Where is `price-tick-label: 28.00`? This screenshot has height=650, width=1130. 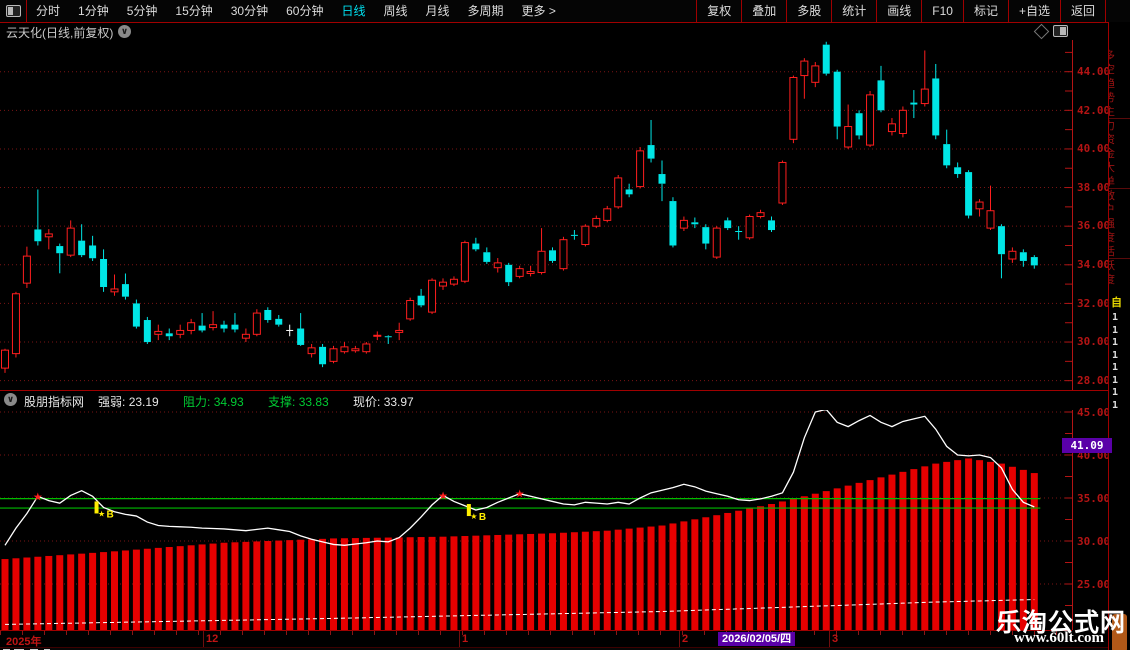 price-tick-label: 28.00 is located at coordinates (1094, 380).